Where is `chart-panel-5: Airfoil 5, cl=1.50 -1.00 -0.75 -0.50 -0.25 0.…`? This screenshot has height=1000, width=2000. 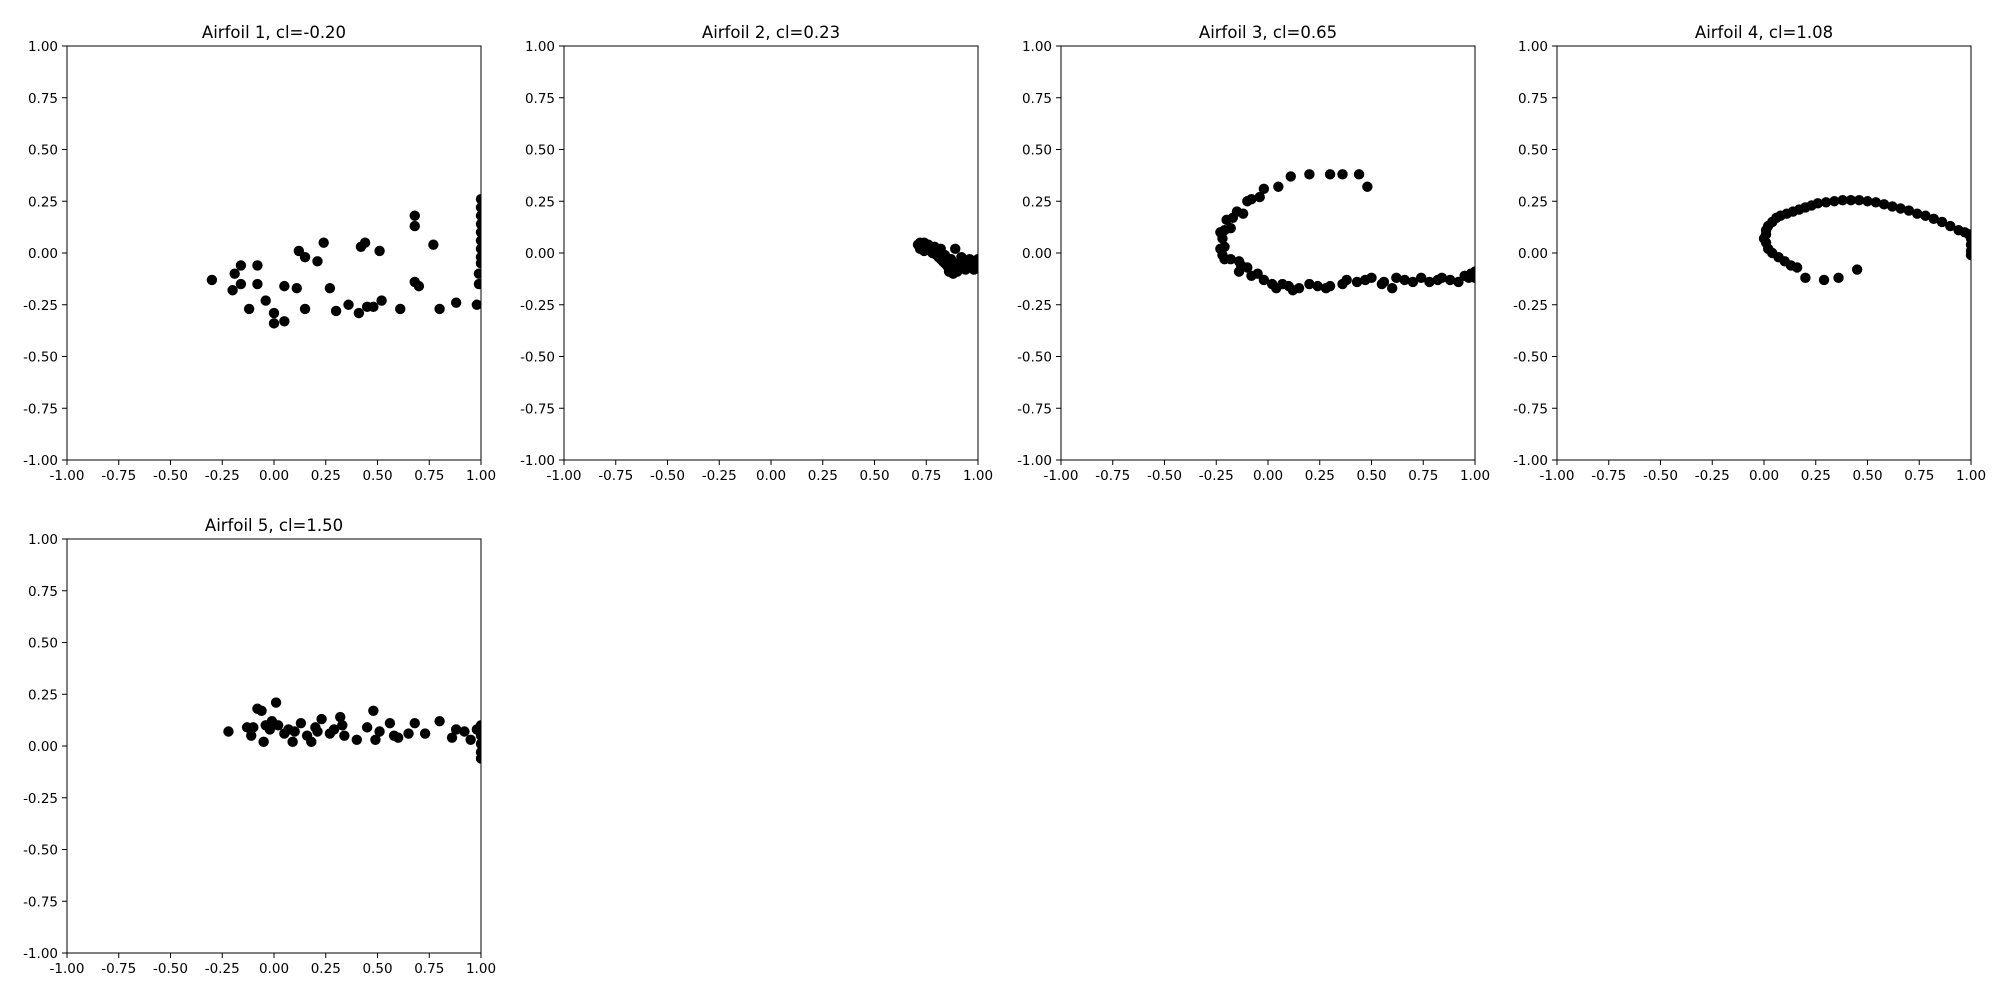
chart-panel-5: Airfoil 5, cl=1.50 -1.00 -0.75 -0.50 -0.25 0.… is located at coordinates (259, 746).